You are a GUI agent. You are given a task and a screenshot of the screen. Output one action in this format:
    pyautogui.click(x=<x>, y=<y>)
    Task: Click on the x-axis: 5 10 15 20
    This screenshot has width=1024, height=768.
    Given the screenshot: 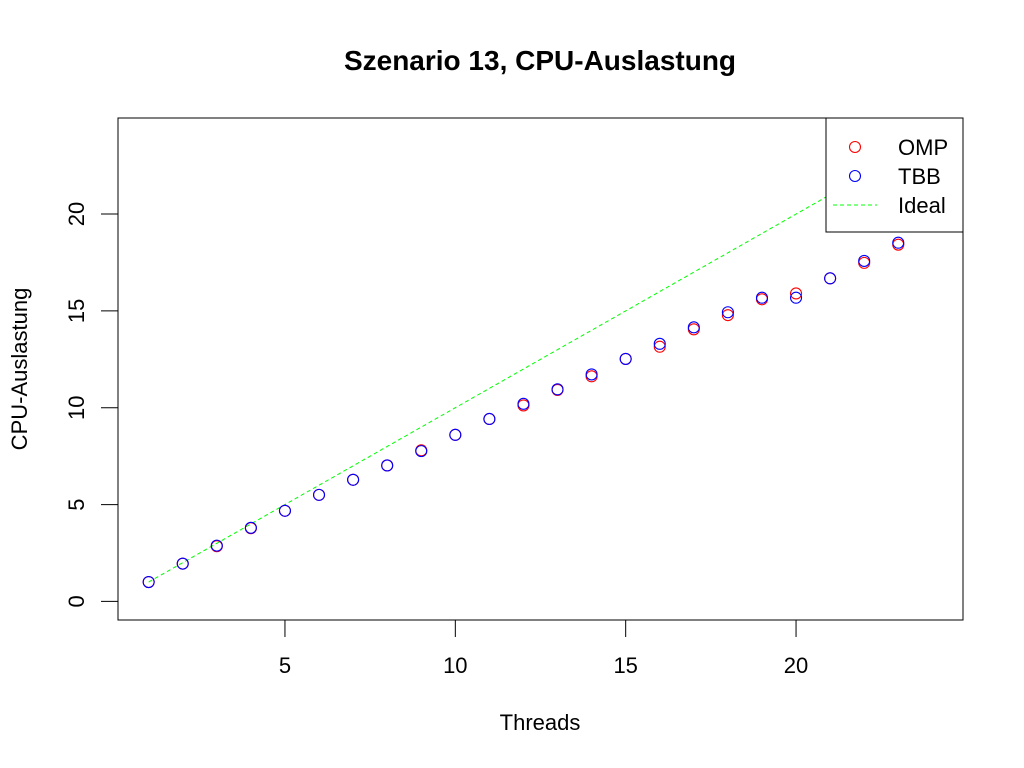 What is the action you would take?
    pyautogui.click(x=543, y=648)
    